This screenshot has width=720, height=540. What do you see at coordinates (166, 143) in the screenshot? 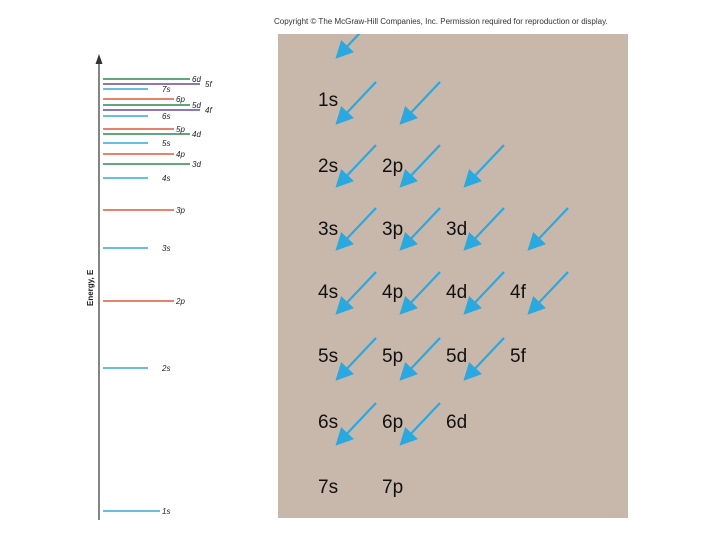
I see `energy-level-label-5s: 5s` at bounding box center [166, 143].